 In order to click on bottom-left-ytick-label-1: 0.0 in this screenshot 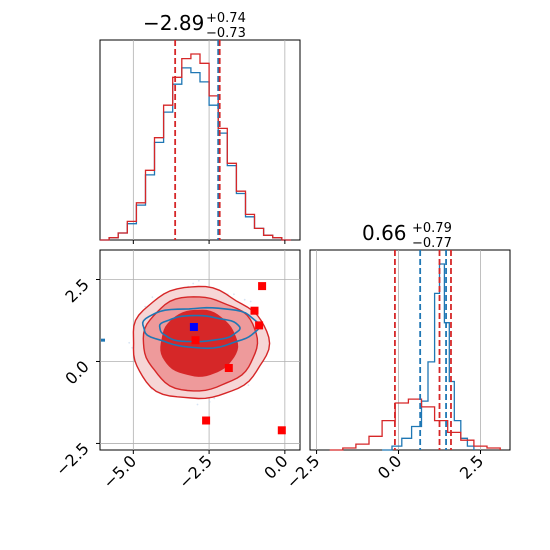, I will do `click(76, 372)`.